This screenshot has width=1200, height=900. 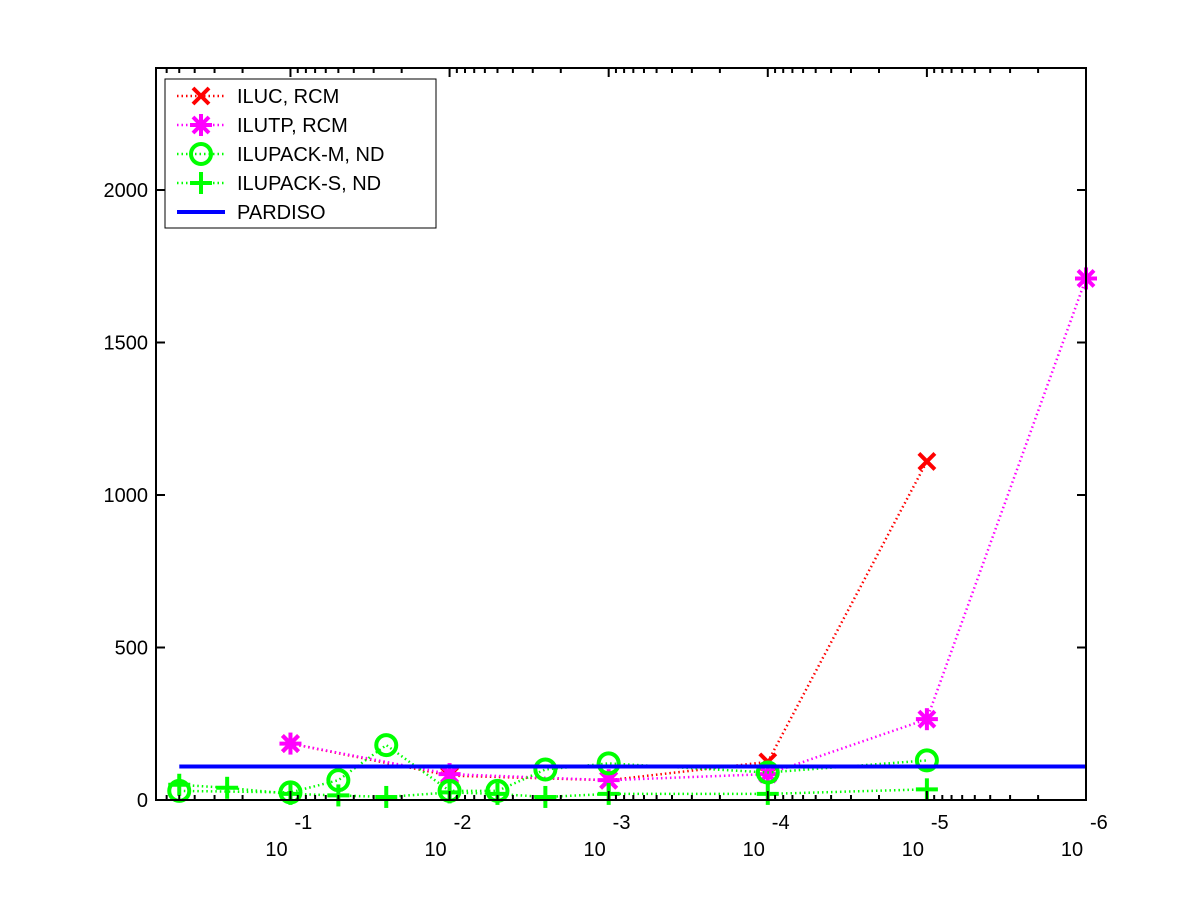 What do you see at coordinates (201, 125) in the screenshot?
I see `legend-marker-ilutp-rcm` at bounding box center [201, 125].